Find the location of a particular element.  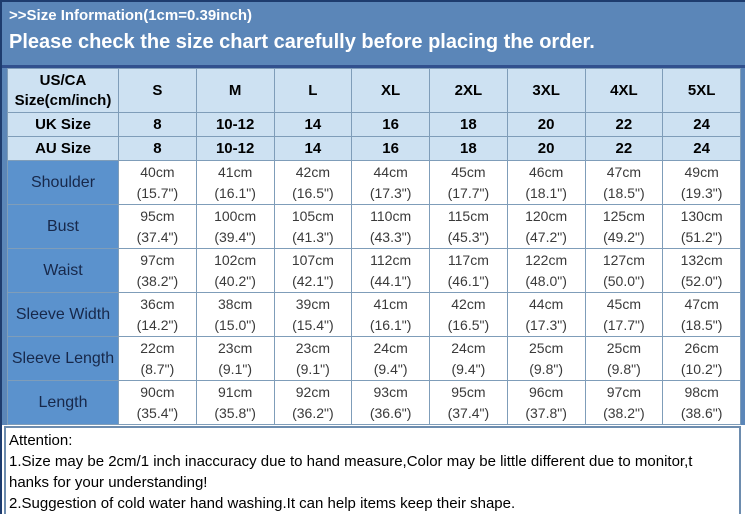

measurement-inch: (18.1") is located at coordinates (546, 192).